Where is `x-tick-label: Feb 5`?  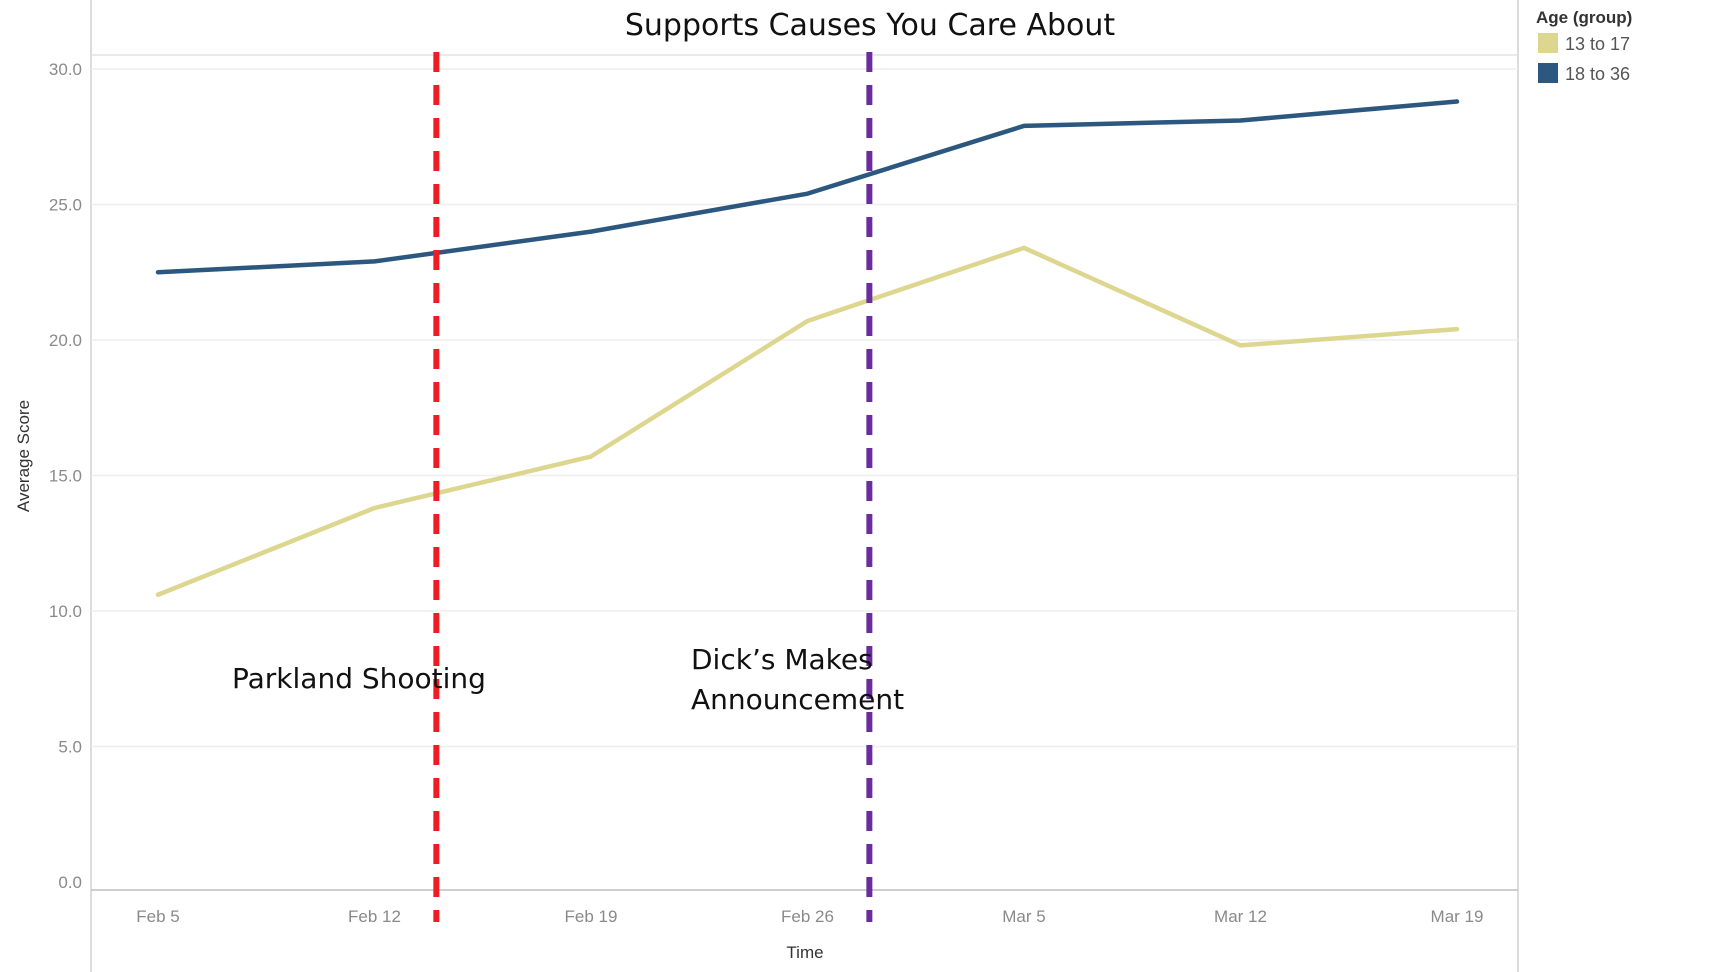
x-tick-label: Feb 5 is located at coordinates (157, 916).